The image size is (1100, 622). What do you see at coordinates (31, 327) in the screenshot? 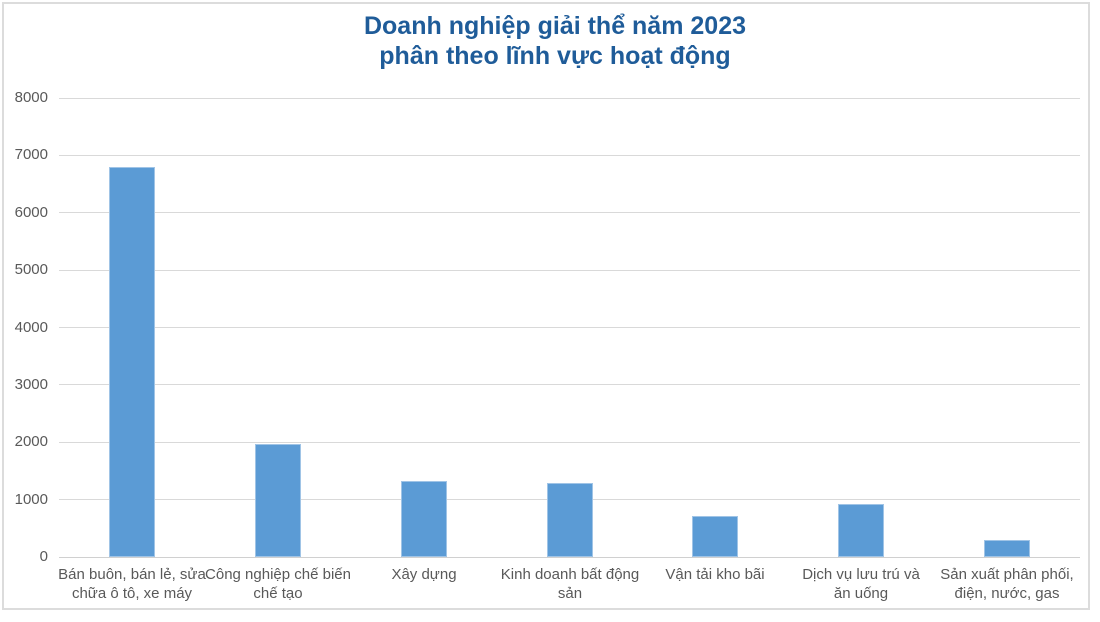
I see `y-axis-tick-label: 4000` at bounding box center [31, 327].